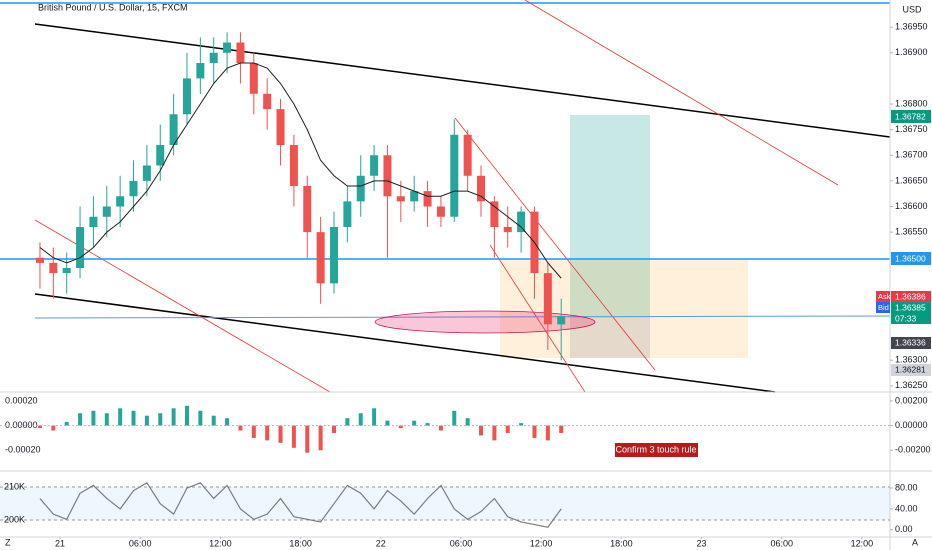 The height and width of the screenshot is (550, 932). What do you see at coordinates (610, 216) in the screenshot?
I see `target-zone` at bounding box center [610, 216].